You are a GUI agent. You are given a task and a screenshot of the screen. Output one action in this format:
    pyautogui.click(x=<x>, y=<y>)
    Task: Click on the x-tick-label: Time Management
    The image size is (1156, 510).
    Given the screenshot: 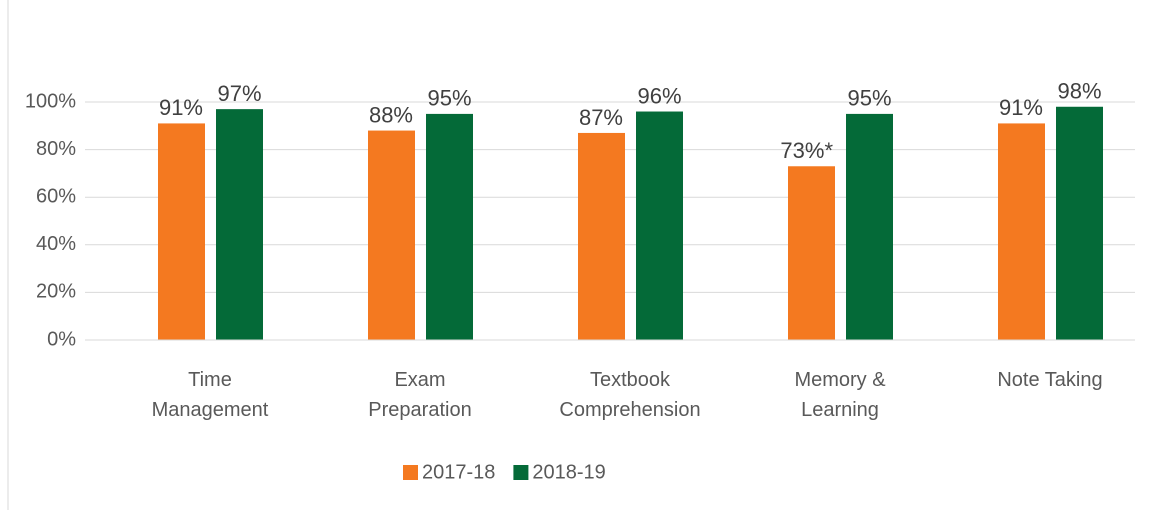 What is the action you would take?
    pyautogui.click(x=210, y=395)
    